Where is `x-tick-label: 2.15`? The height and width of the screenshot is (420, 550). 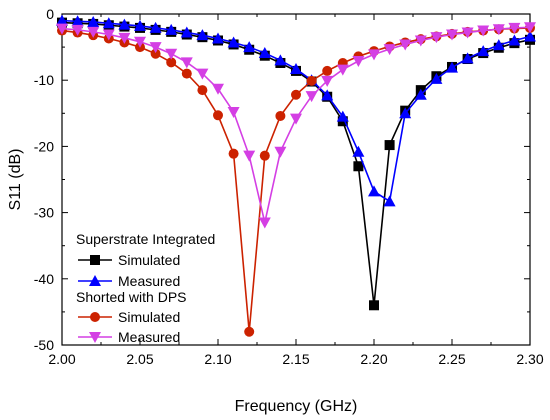
x-tick-label: 2.15 is located at coordinates (295, 359).